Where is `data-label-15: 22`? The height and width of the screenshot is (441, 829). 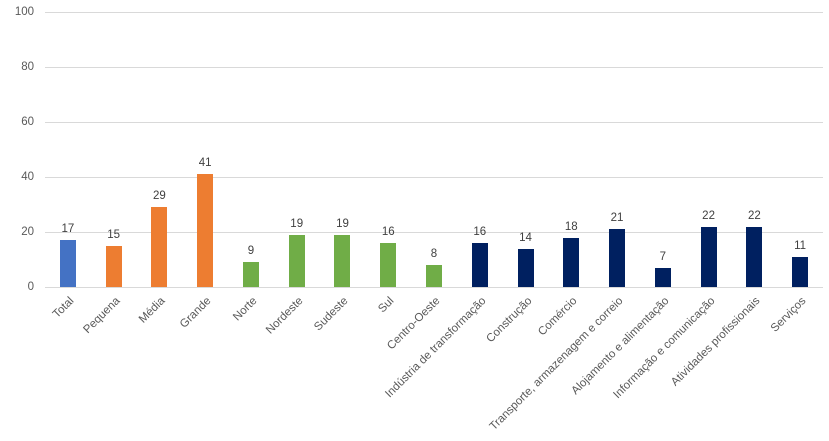 data-label-15: 22 is located at coordinates (754, 215).